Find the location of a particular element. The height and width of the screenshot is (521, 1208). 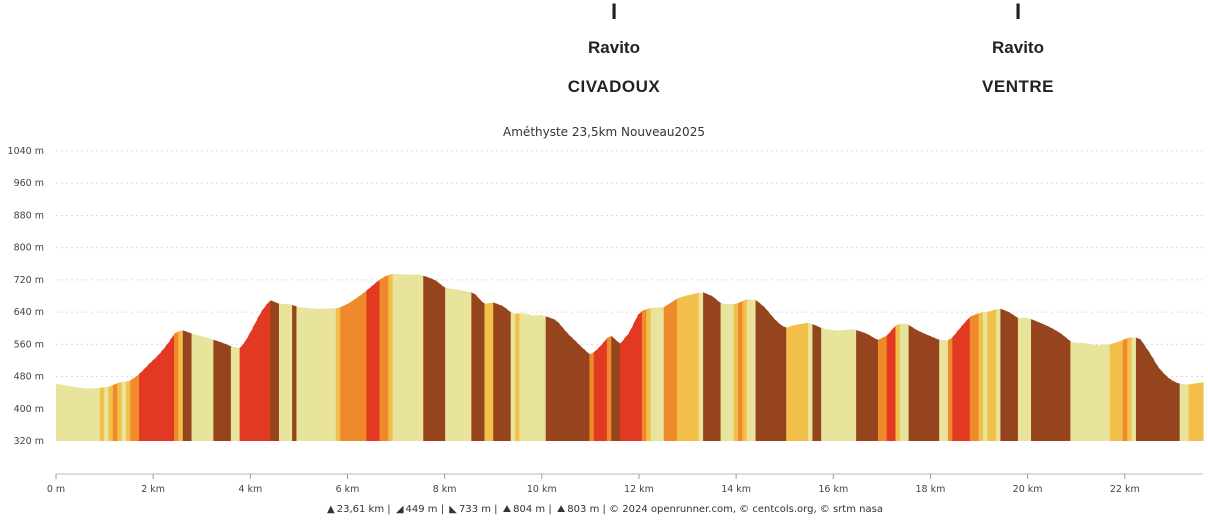

marker-label: Ravito is located at coordinates (1018, 47).